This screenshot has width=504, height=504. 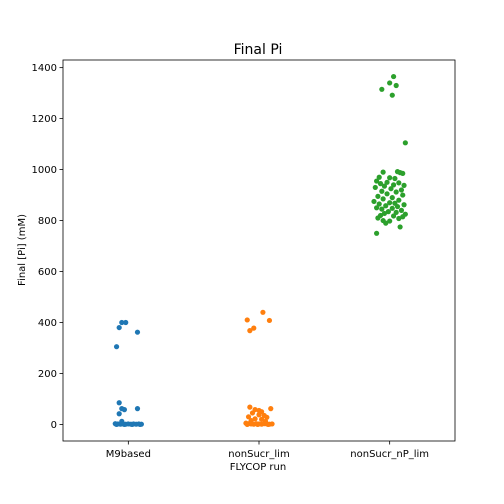 I want to click on y-tick-label-3: 600, so click(x=47, y=272).